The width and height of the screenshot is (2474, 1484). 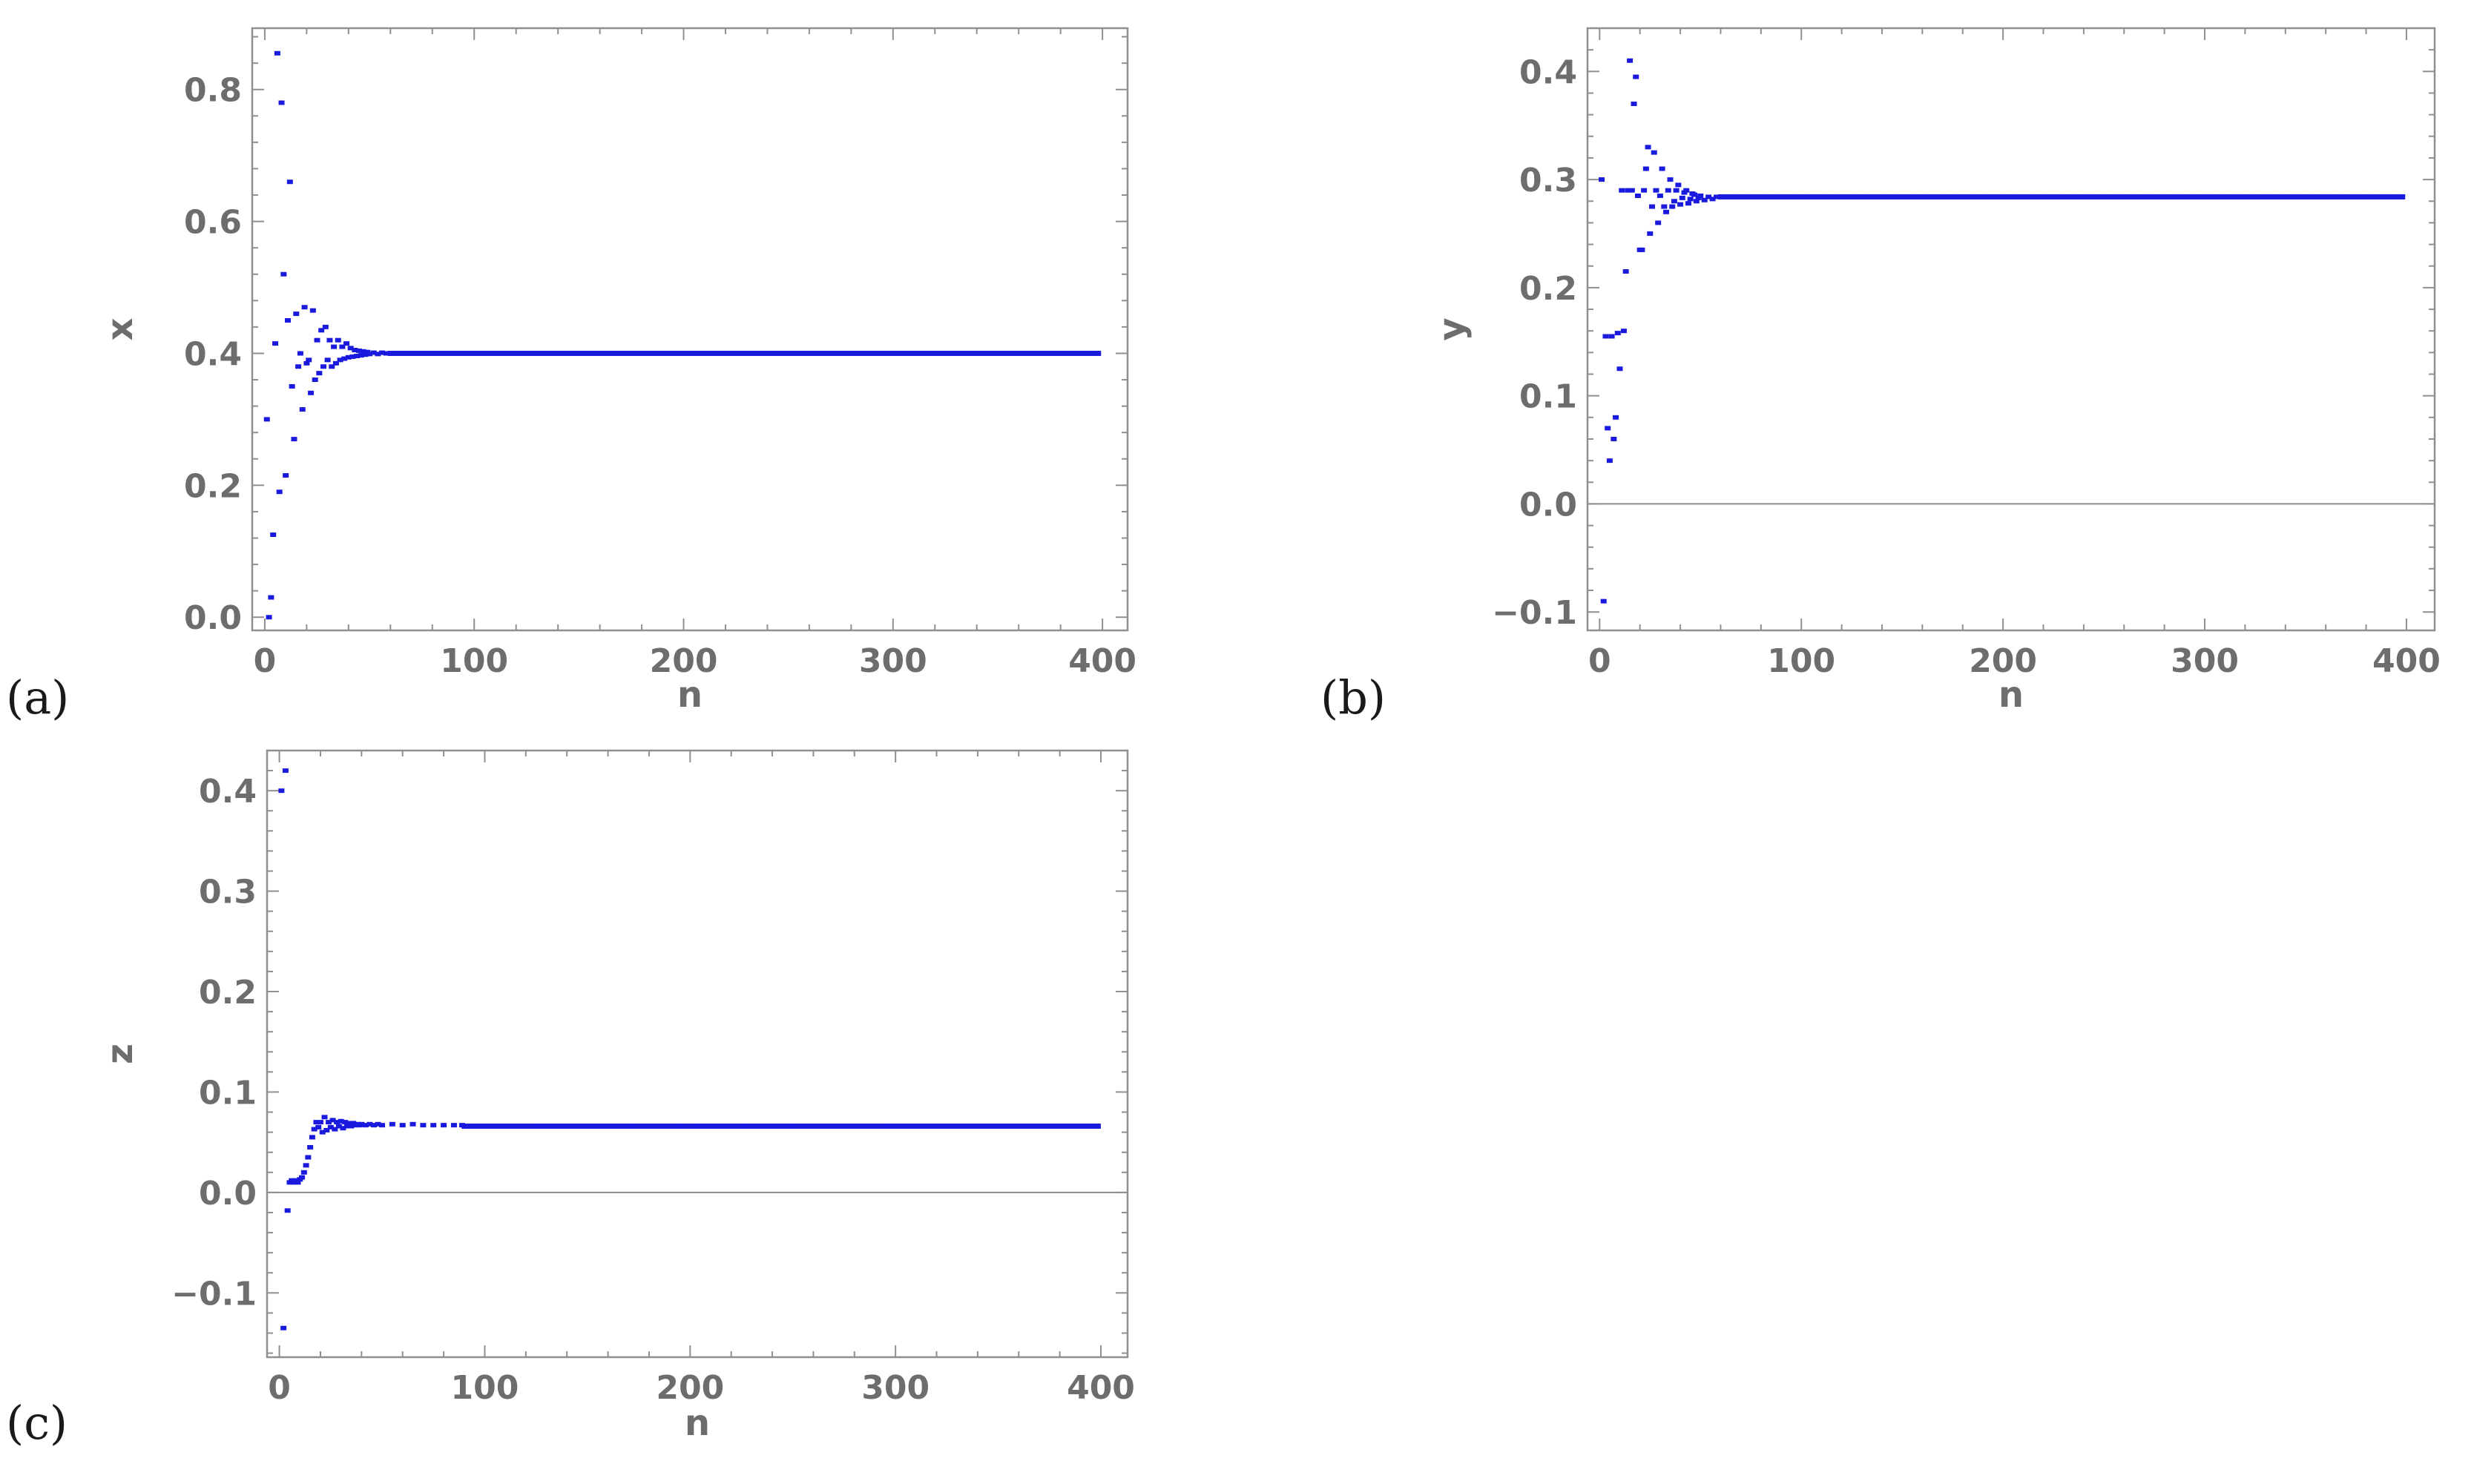 What do you see at coordinates (474, 661) in the screenshot?
I see `x-tick-label: 100` at bounding box center [474, 661].